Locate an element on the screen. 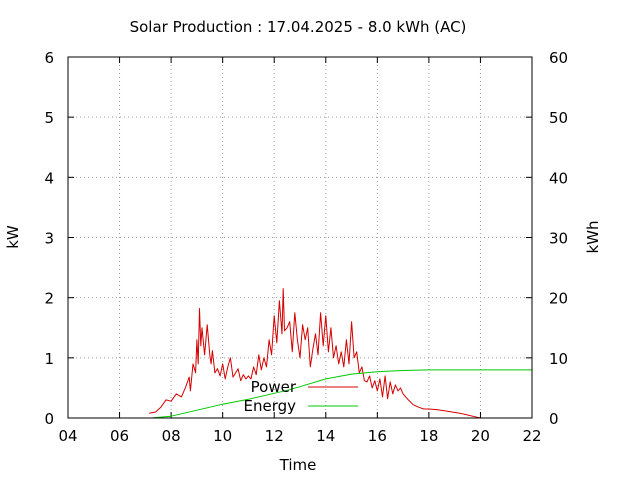 The image size is (640, 480). legend-label-power: Power is located at coordinates (274, 387).